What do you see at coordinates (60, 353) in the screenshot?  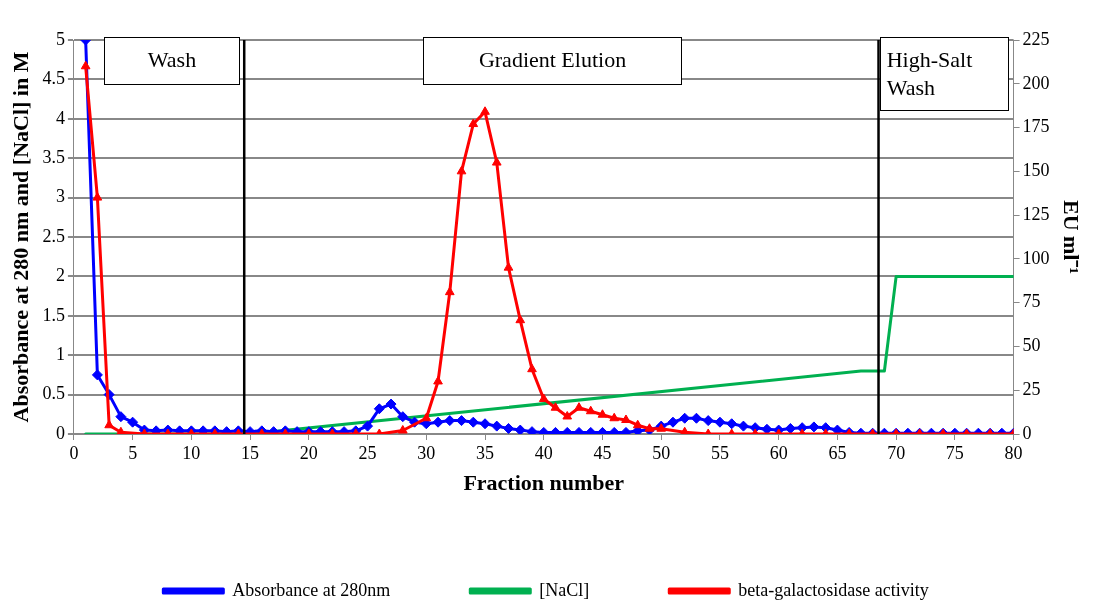 I see `y-tick-label: 1` at bounding box center [60, 353].